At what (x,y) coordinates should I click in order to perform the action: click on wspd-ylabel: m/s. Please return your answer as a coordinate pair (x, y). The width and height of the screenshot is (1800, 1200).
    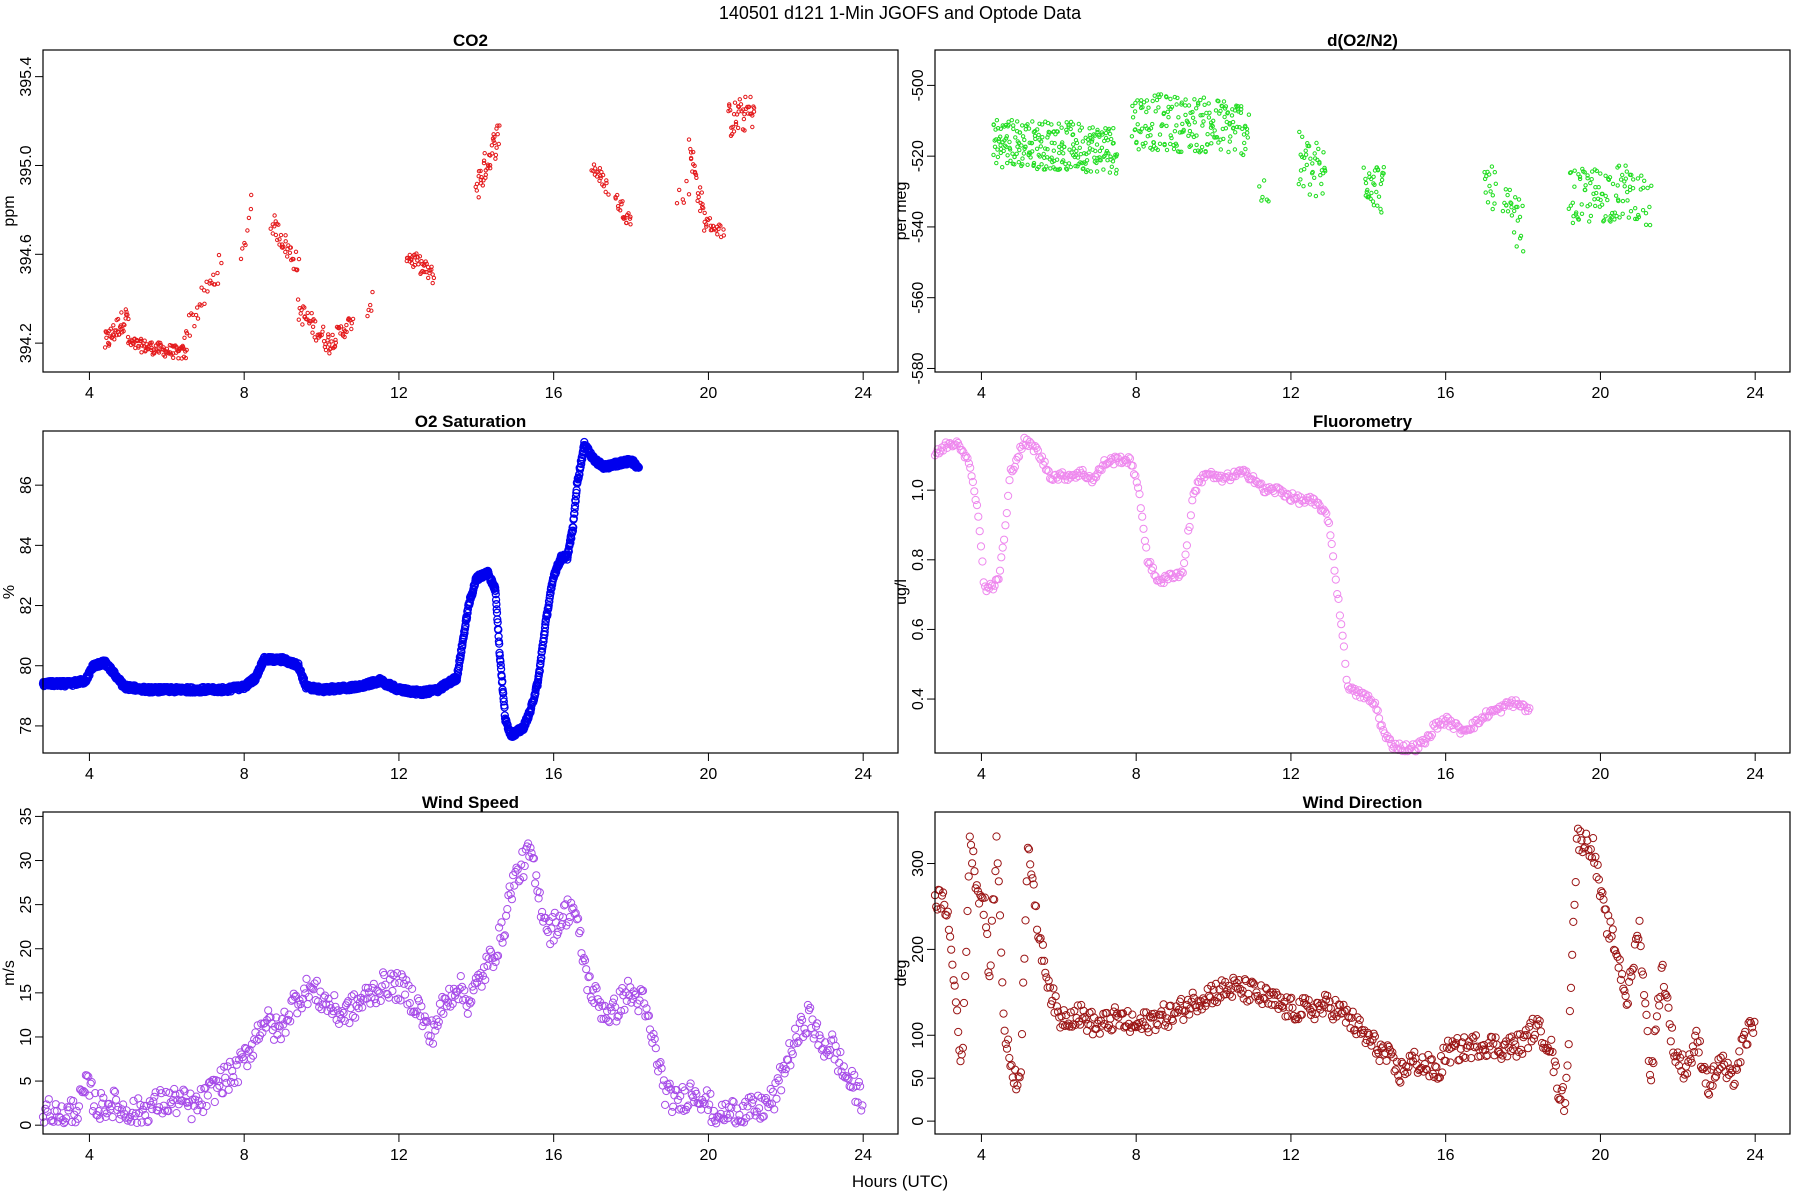
    Looking at the image, I should click on (9, 973).